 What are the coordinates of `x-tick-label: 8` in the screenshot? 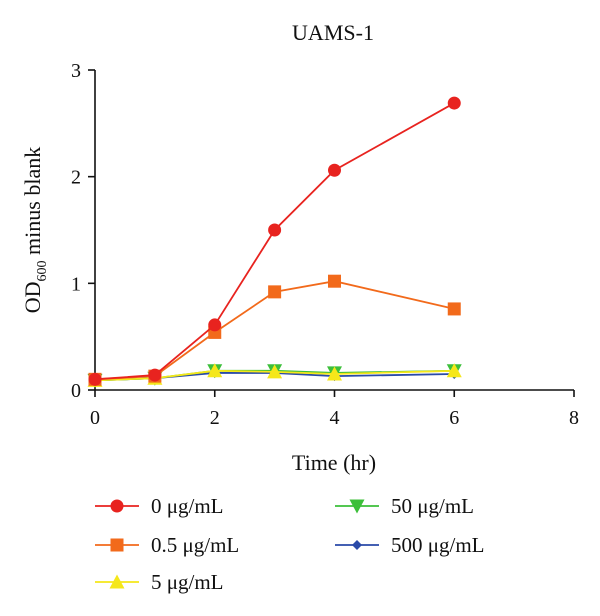 It's located at (574, 418).